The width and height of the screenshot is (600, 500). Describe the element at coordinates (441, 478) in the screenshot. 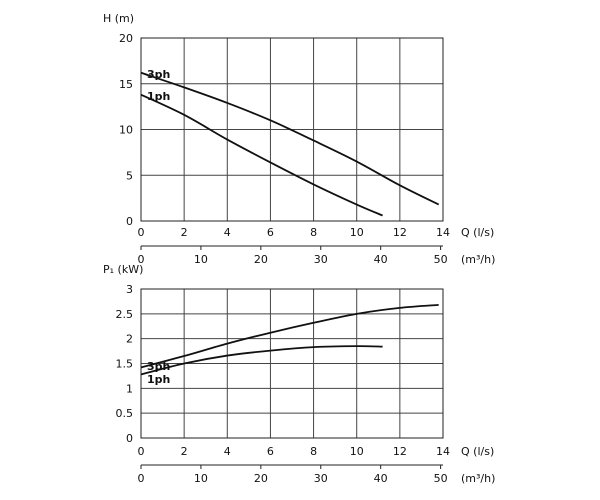

I see `power-secondary-tick-label: 50` at that location.